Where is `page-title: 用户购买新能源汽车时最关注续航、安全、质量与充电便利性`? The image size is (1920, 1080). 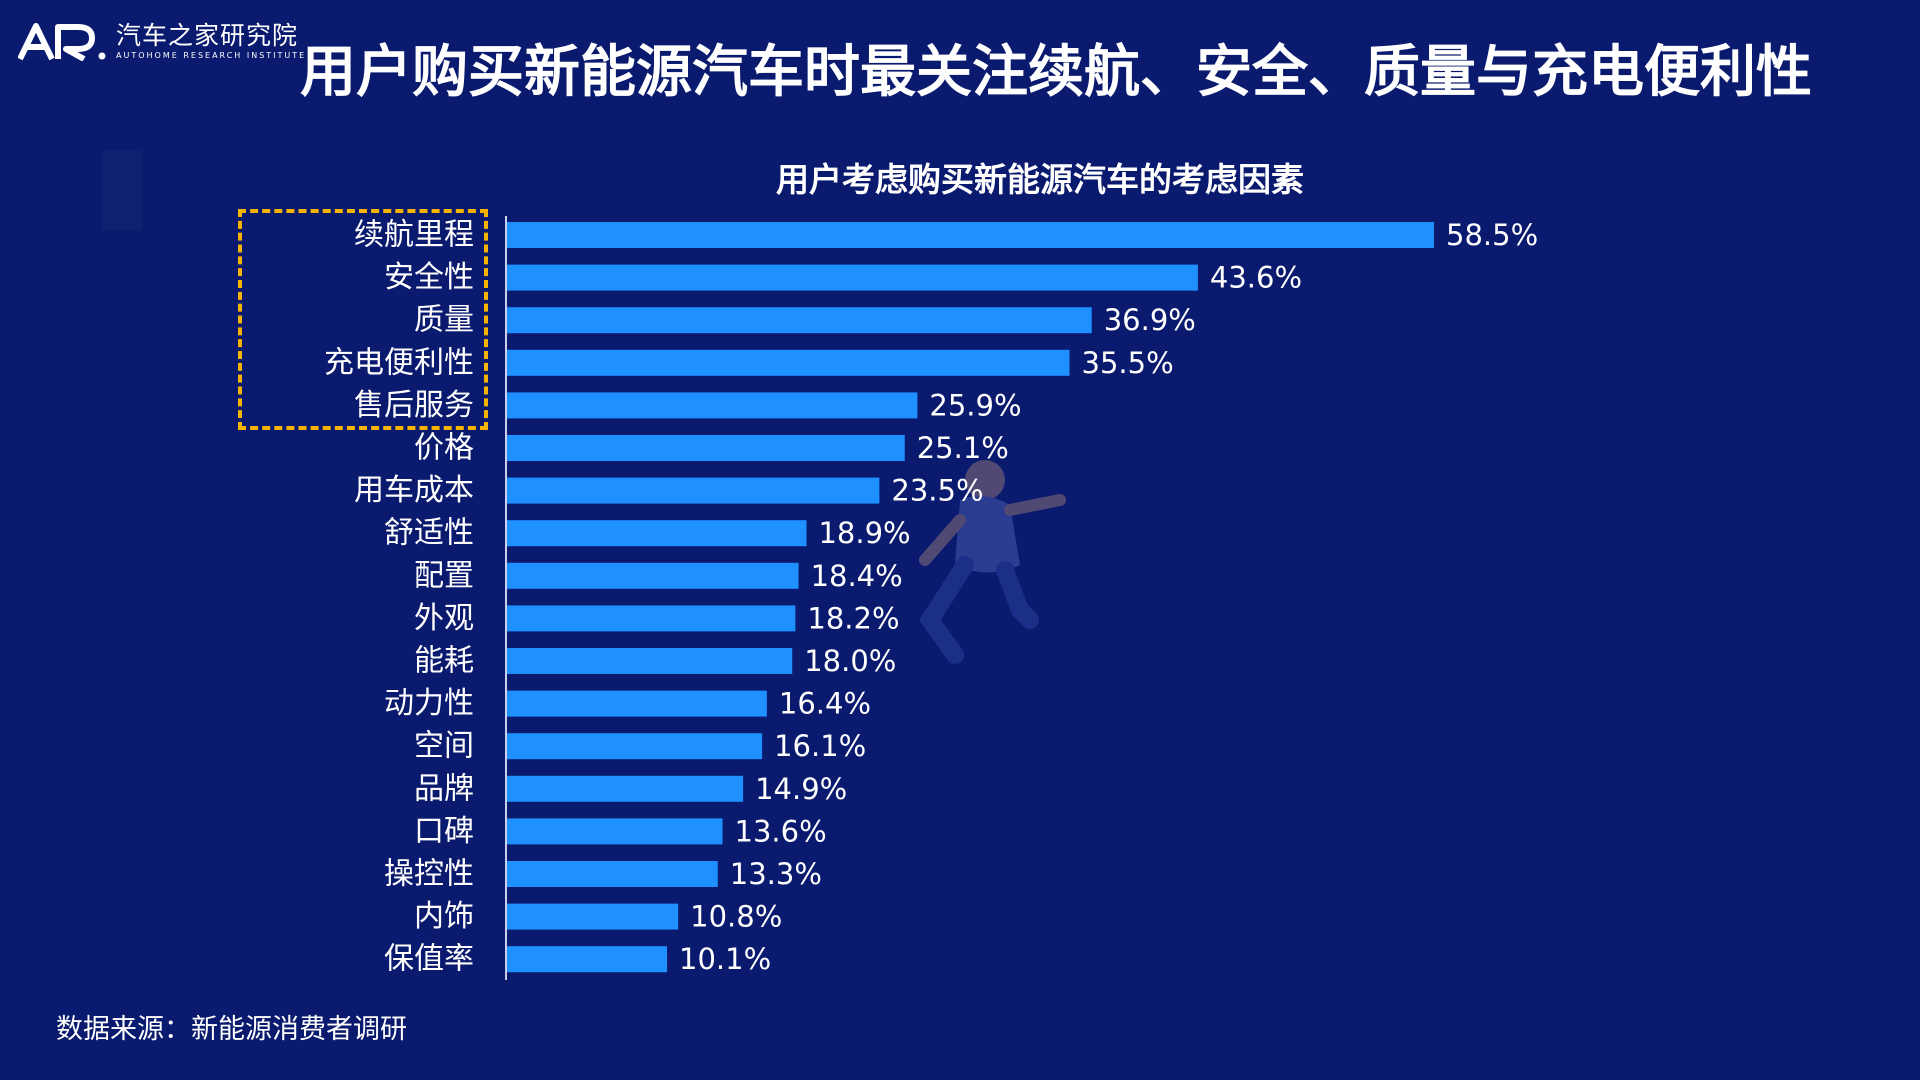 page-title: 用户购买新能源汽车时最关注续航、安全、质量与充电便利性 is located at coordinates (1056, 72).